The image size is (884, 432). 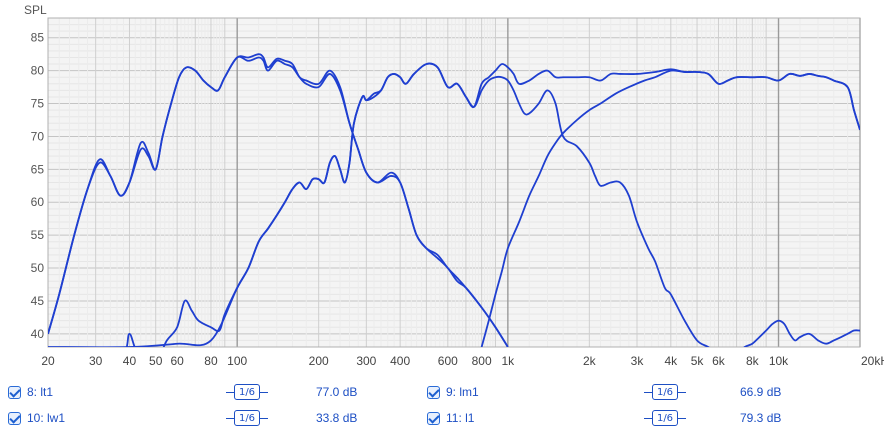 What do you see at coordinates (779, 361) in the screenshot?
I see `x-tick-label: 10k` at bounding box center [779, 361].